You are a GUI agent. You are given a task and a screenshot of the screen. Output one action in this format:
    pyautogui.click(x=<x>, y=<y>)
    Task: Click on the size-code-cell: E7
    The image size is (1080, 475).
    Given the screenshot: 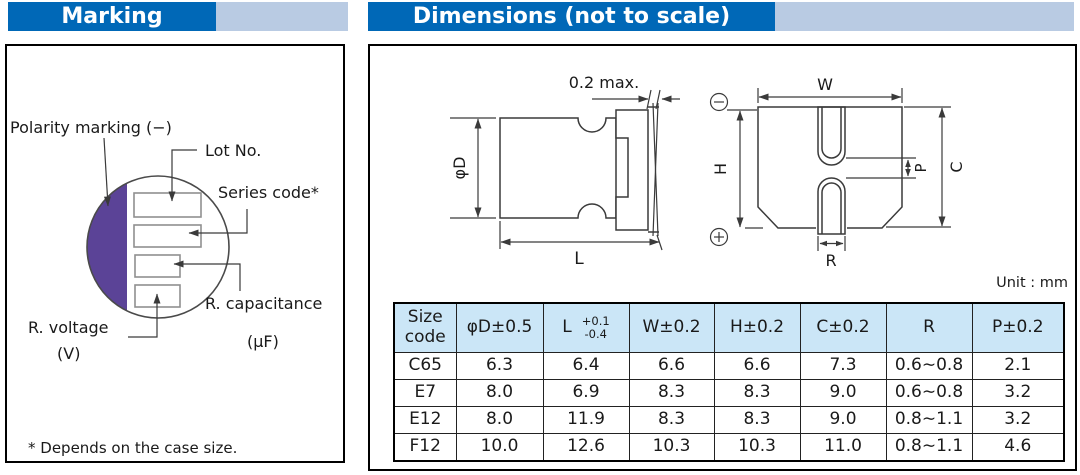 What is the action you would take?
    pyautogui.click(x=425, y=393)
    